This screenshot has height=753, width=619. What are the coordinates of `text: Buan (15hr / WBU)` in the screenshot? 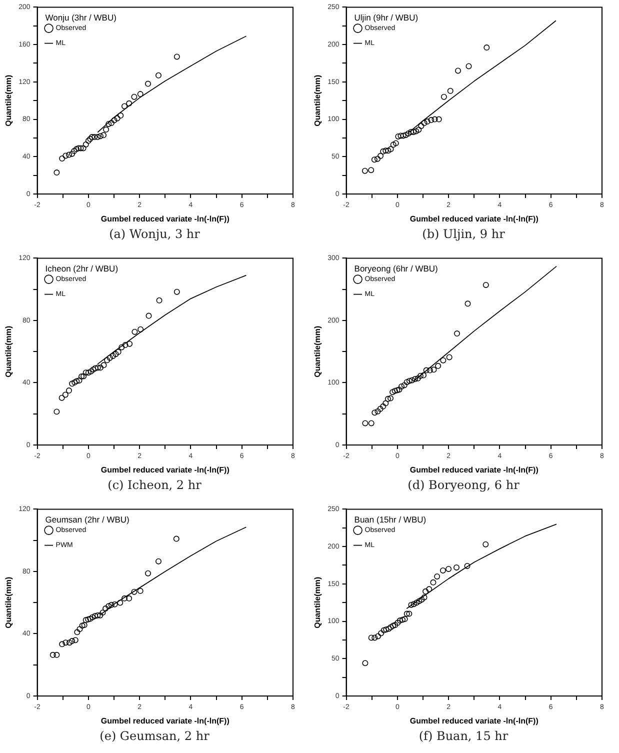 It's located at (390, 519).